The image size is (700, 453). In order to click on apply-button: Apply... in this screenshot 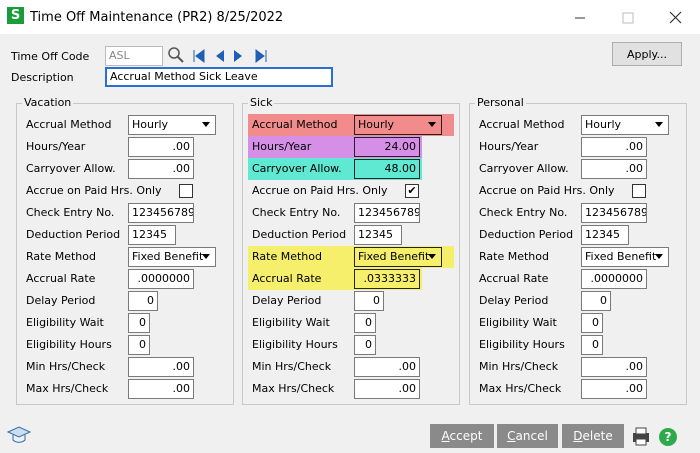, I will do `click(647, 54)`.